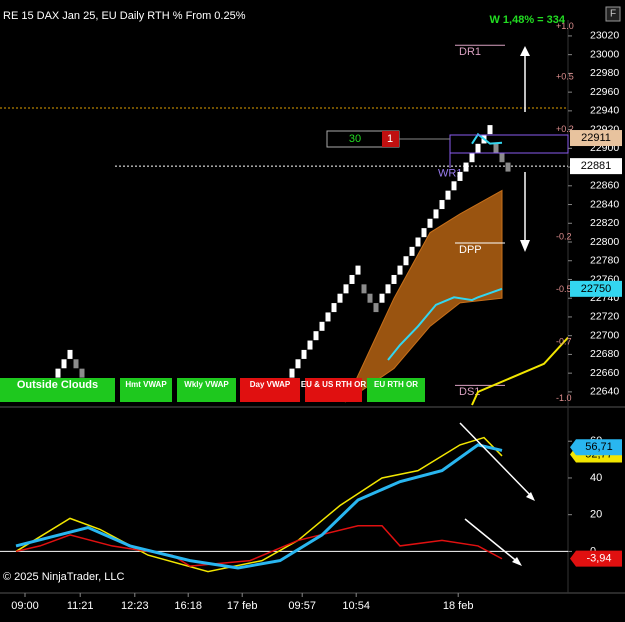  I want to click on float-button, so click(613, 14).